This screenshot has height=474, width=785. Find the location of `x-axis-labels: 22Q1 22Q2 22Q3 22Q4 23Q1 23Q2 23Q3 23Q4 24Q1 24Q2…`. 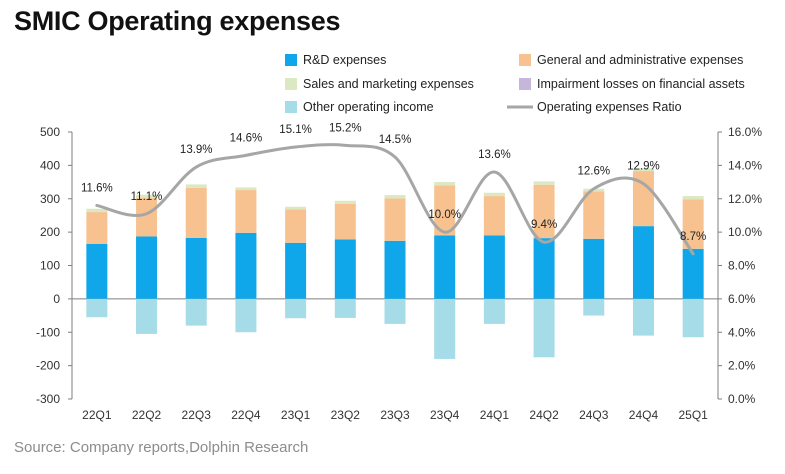

x-axis-labels: 22Q1 22Q2 22Q3 22Q4 23Q1 23Q2 23Q3 23Q4 24Q1 24Q2… is located at coordinates (395, 415).